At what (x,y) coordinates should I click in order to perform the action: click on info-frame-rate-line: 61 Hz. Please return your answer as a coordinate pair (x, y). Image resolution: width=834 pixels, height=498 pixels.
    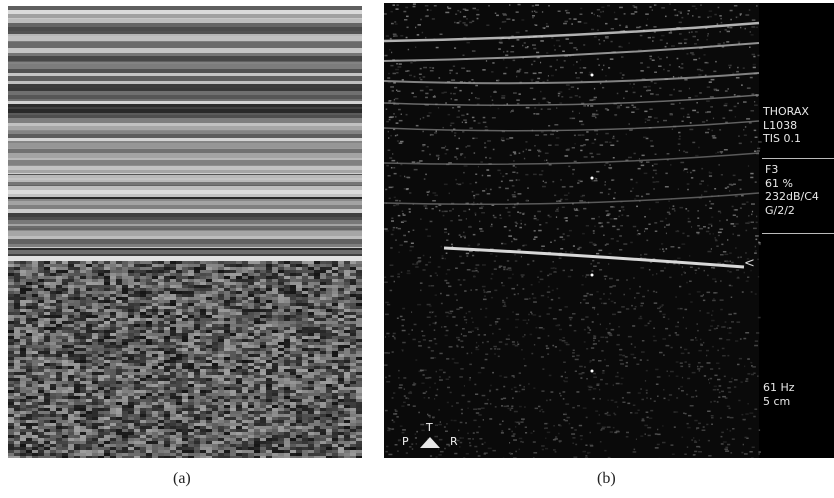
    Looking at the image, I should click on (779, 387).